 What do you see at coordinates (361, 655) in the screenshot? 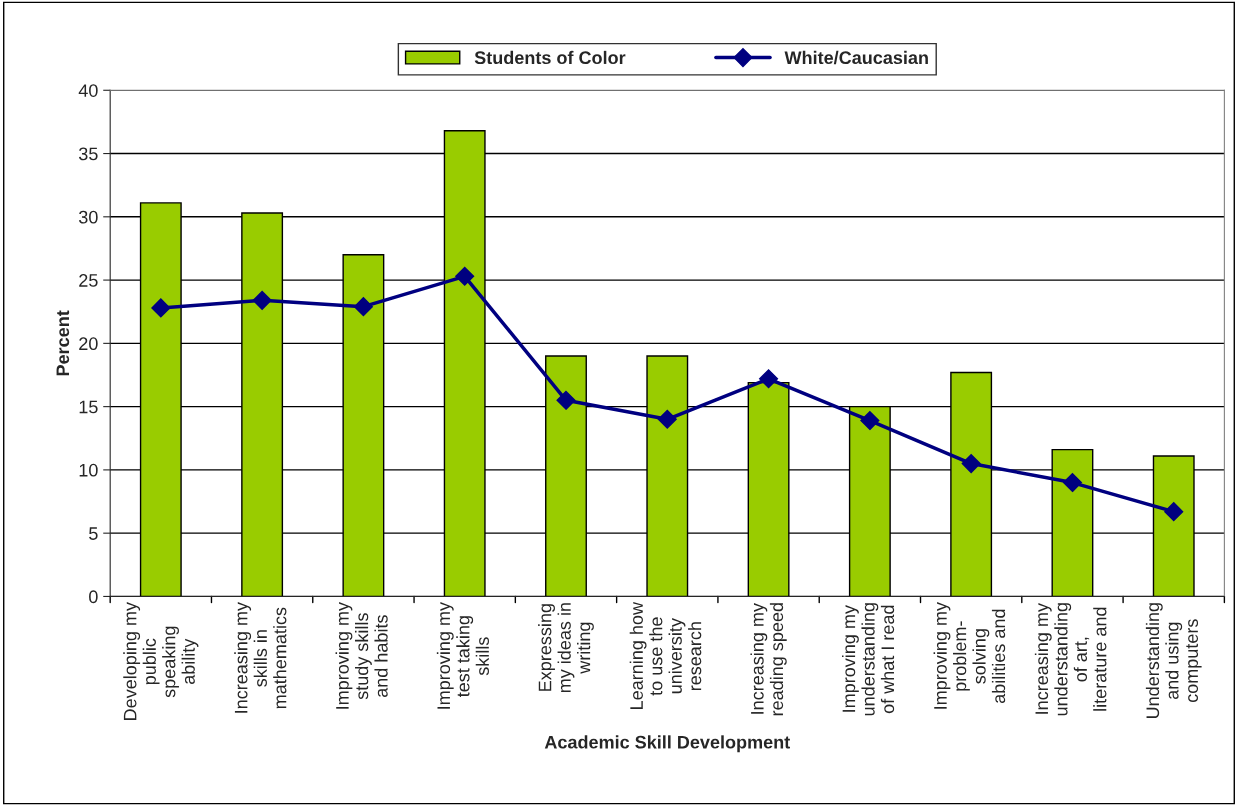
I see `x-tick-label: Improving my study skills and habits` at bounding box center [361, 655].